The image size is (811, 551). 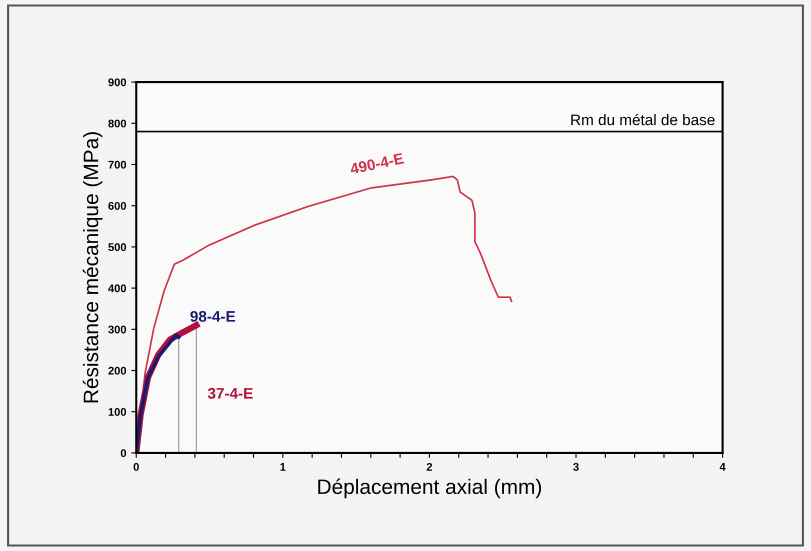 I want to click on y-tick-label: 300, so click(x=117, y=330).